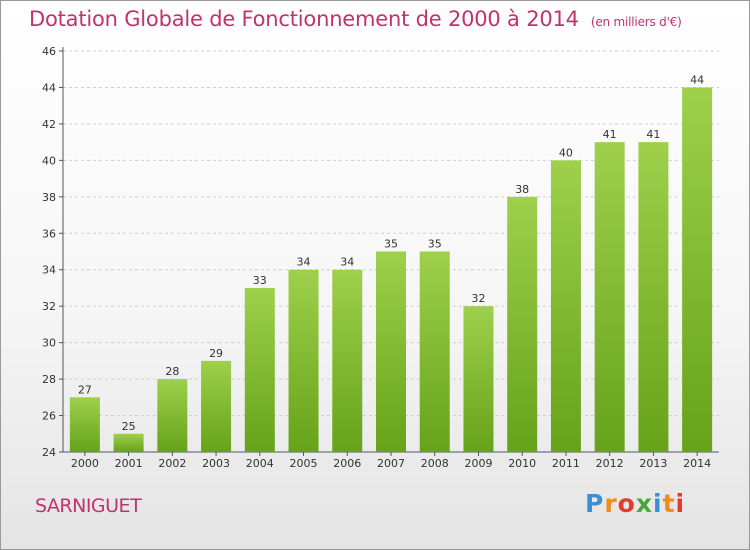  What do you see at coordinates (85, 389) in the screenshot?
I see `data-label: 27` at bounding box center [85, 389].